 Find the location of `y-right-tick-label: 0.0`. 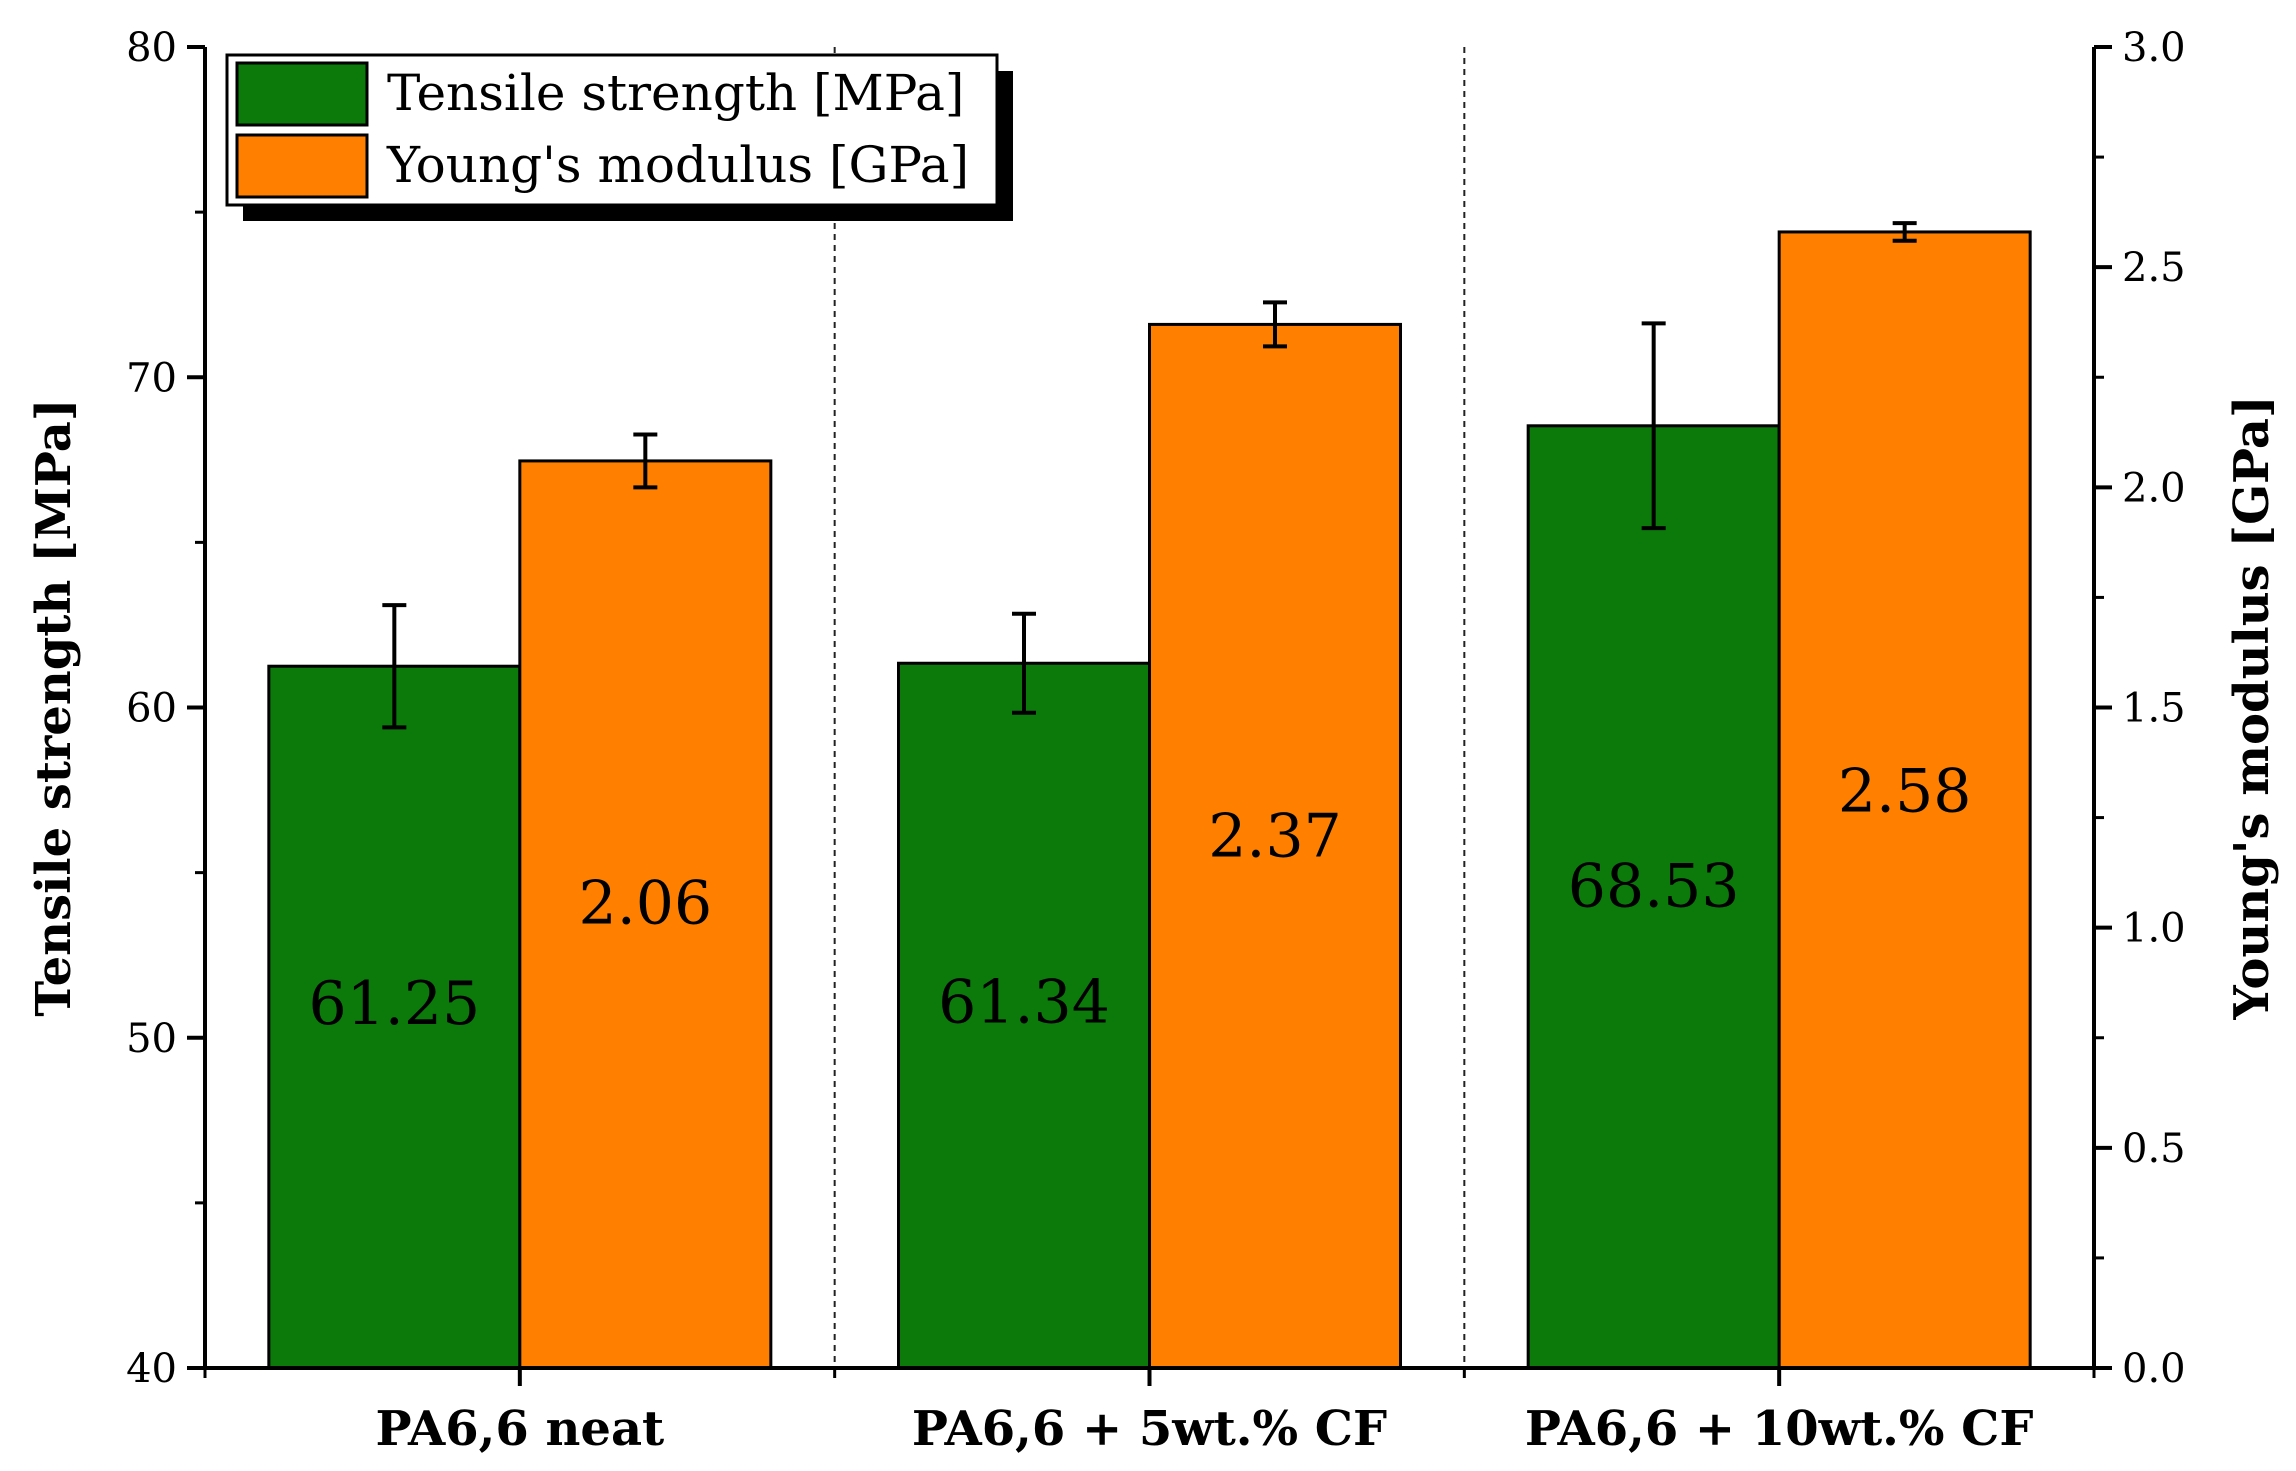

y-right-tick-label: 0.0 is located at coordinates (2154, 1369).